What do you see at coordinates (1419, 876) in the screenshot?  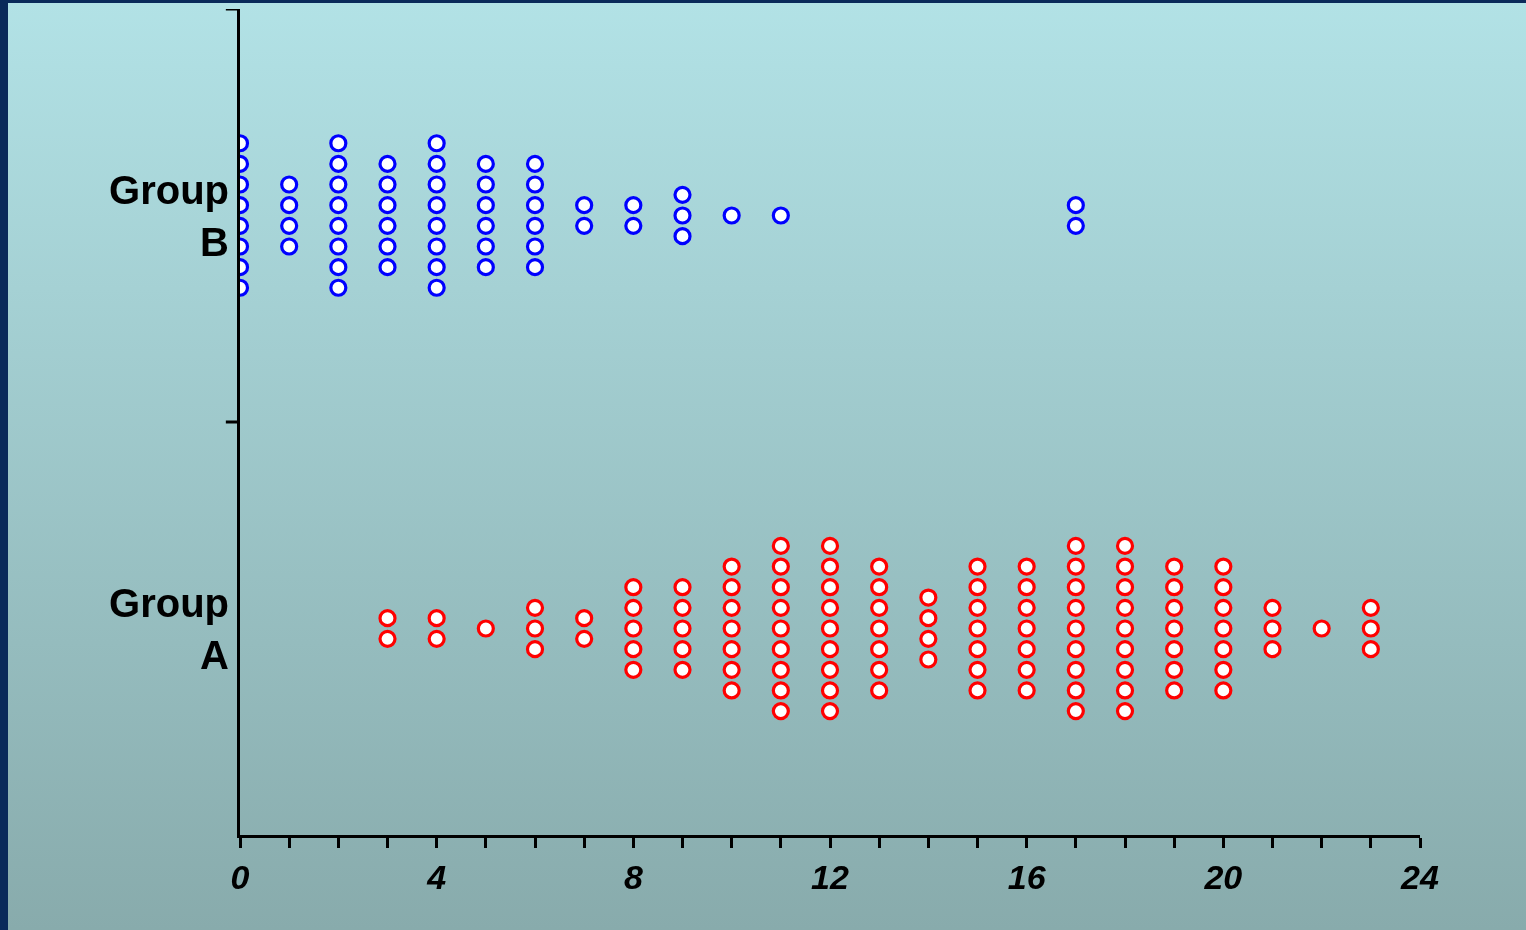 I see `x-tick-label: 24` at bounding box center [1419, 876].